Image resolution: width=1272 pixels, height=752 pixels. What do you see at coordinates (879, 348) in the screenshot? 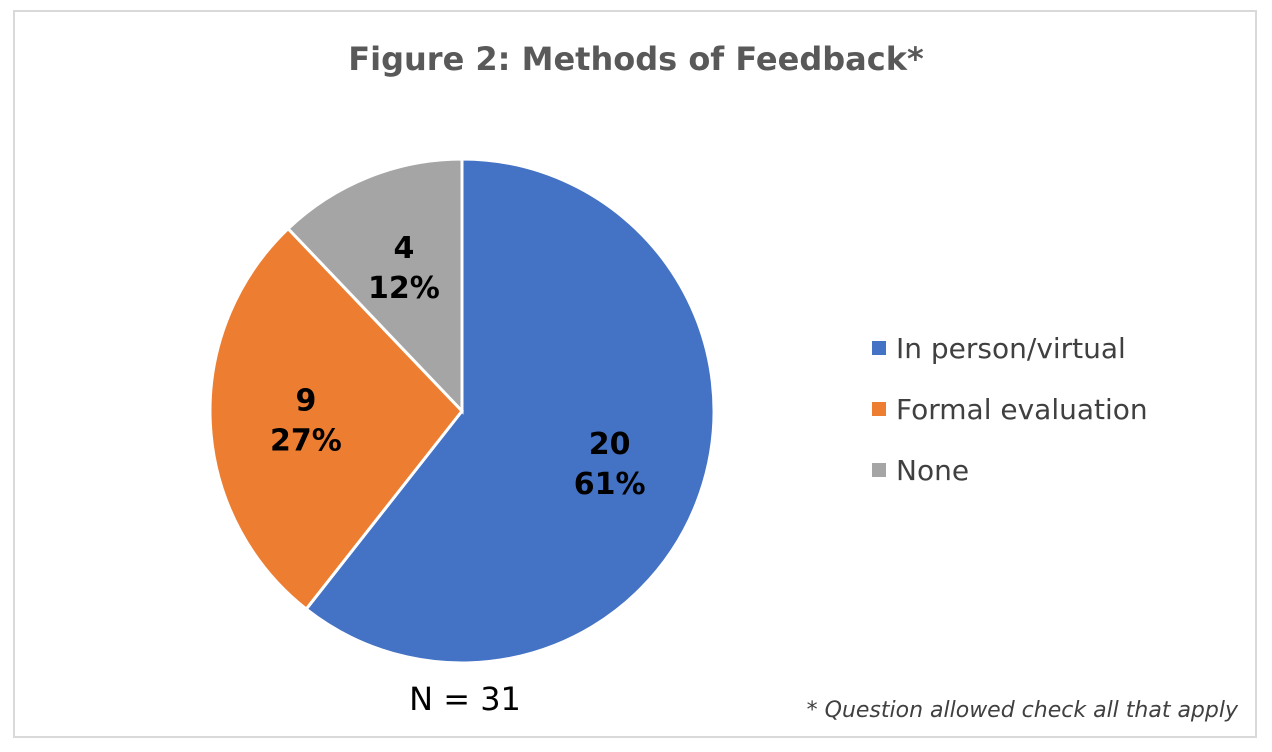
I see `legend-swatch-in-person-virtual` at bounding box center [879, 348].